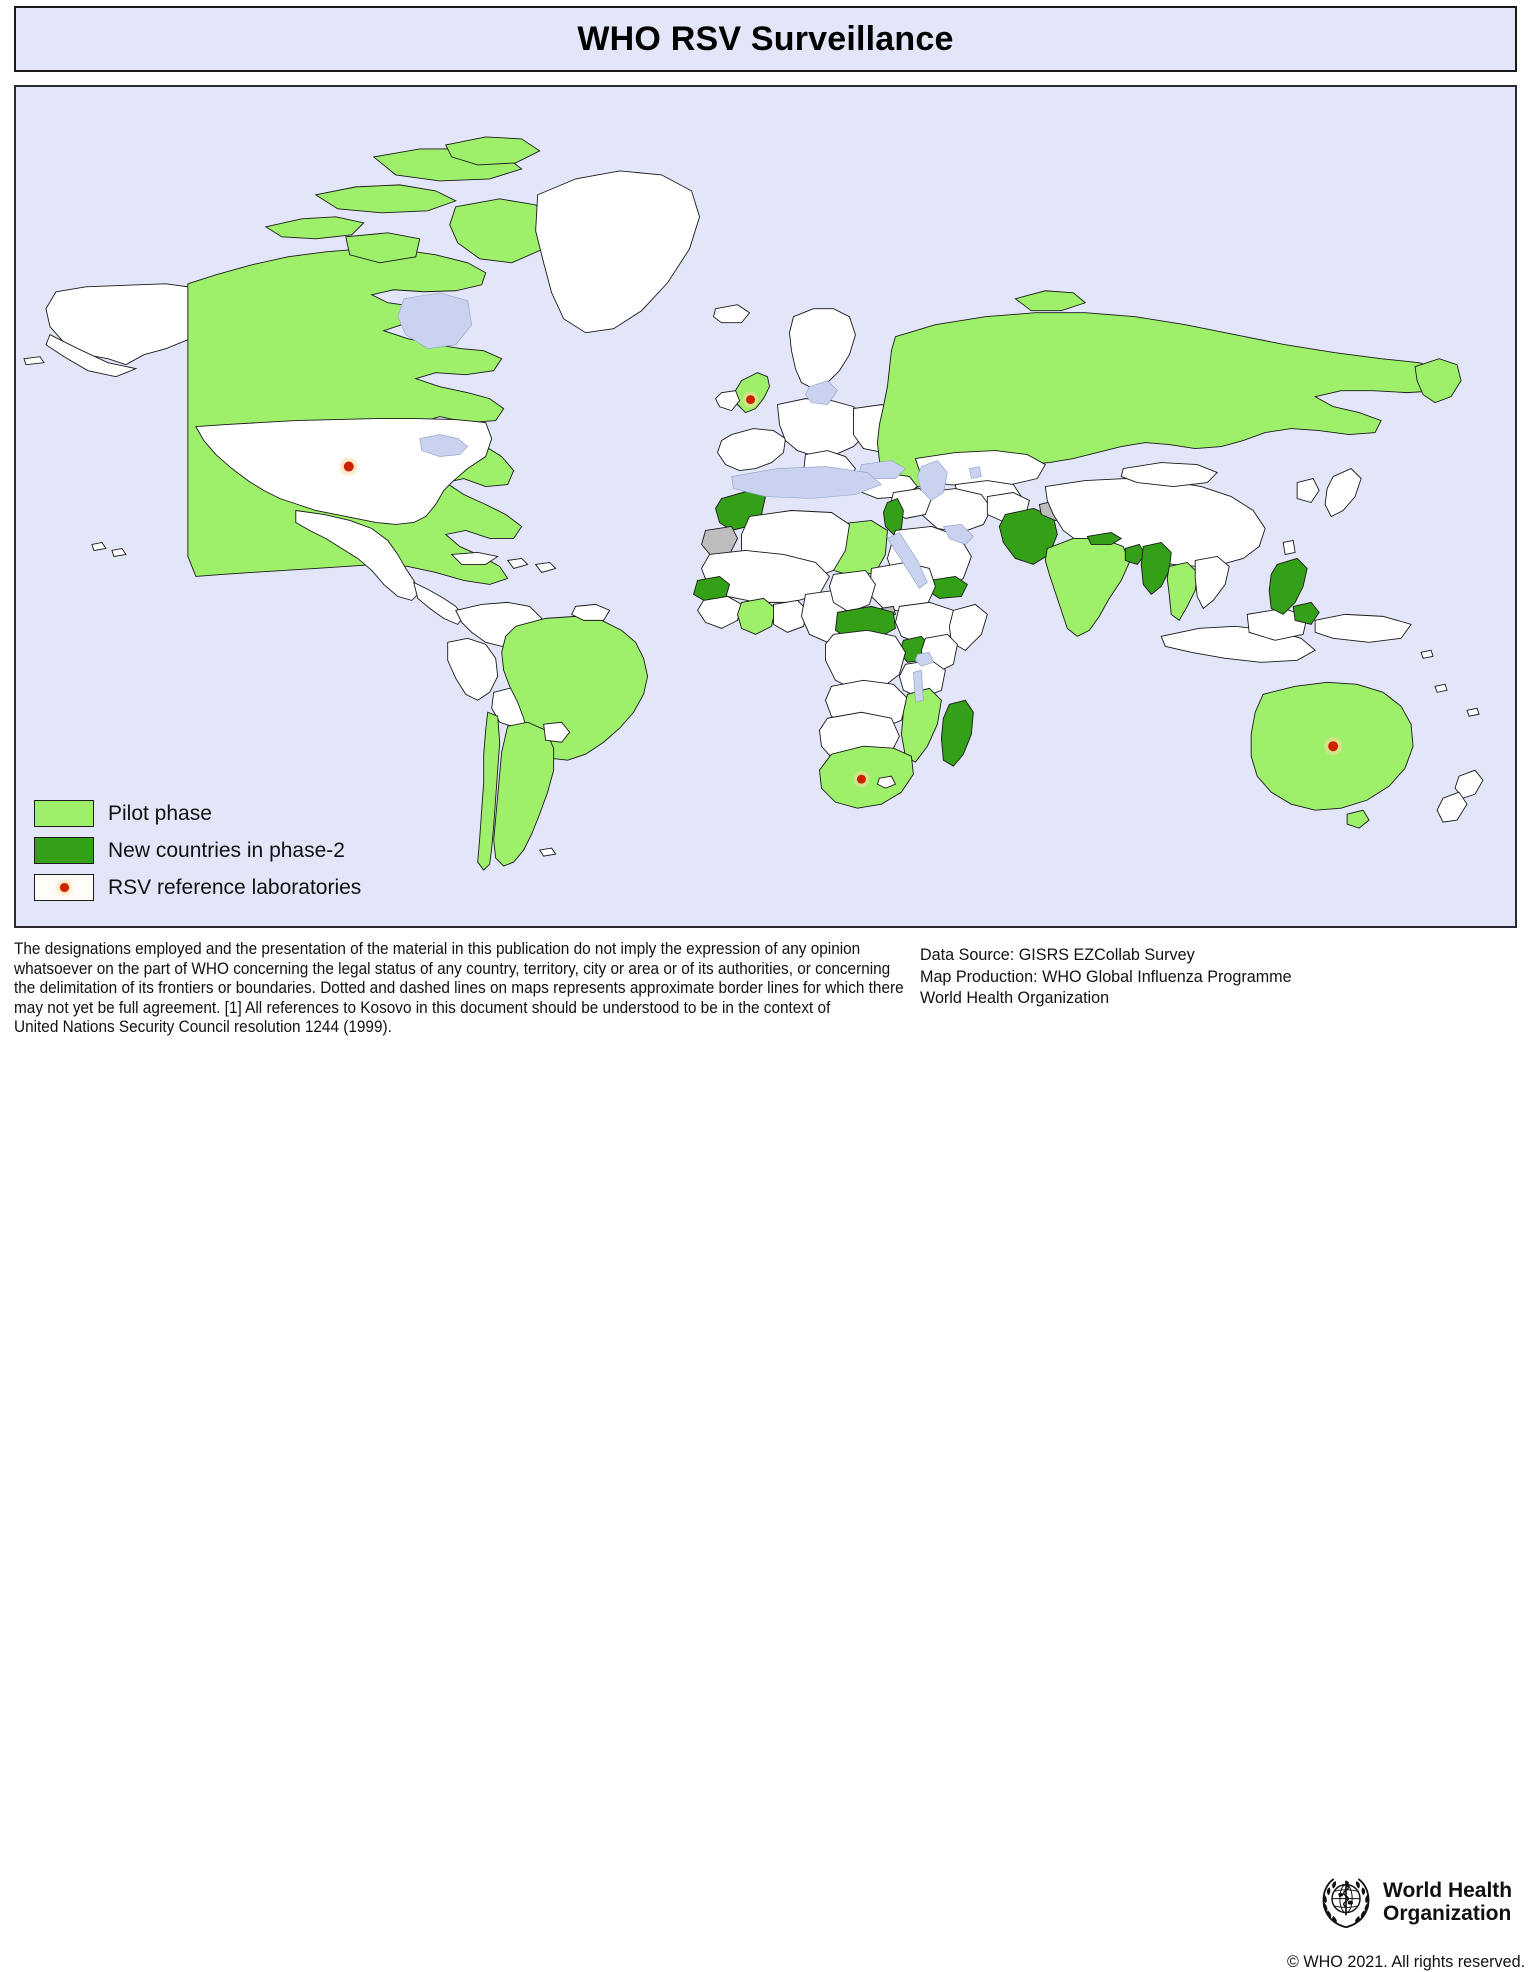 This screenshot has height=1972, width=1531. Describe the element at coordinates (493, 151) in the screenshot. I see `canada-ellesmere` at that location.